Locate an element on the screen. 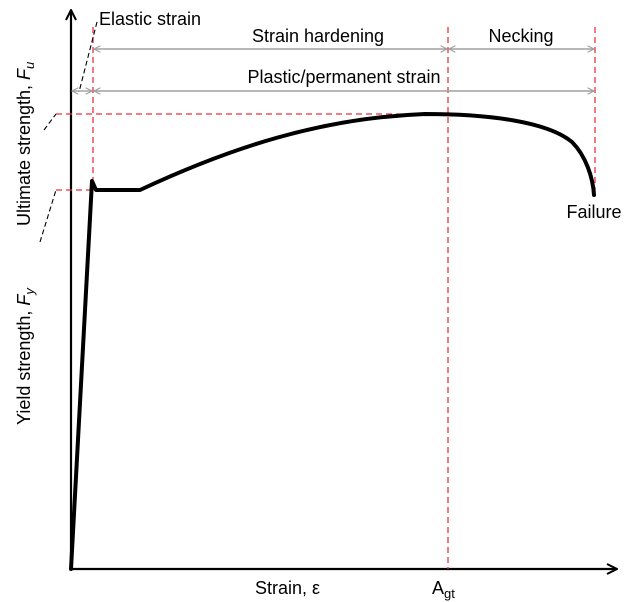 This screenshot has height=602, width=629. necking-label: Necking is located at coordinates (520, 36).